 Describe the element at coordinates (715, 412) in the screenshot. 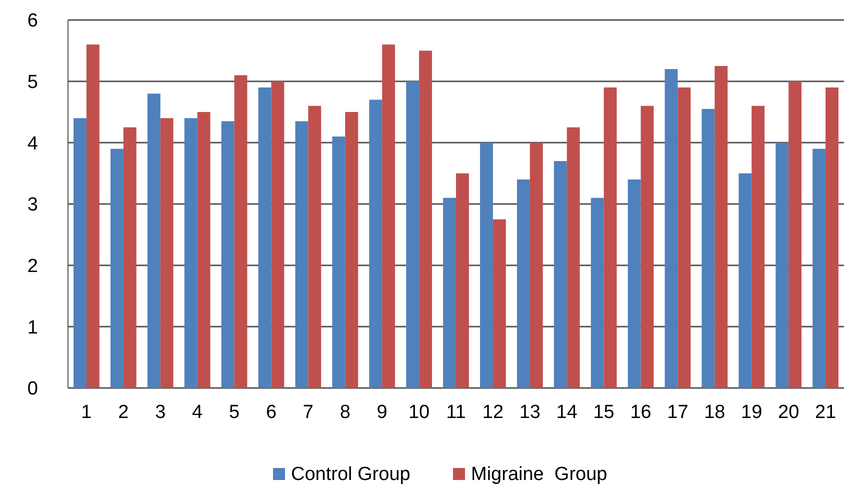

I see `x-tick-label: 18` at that location.